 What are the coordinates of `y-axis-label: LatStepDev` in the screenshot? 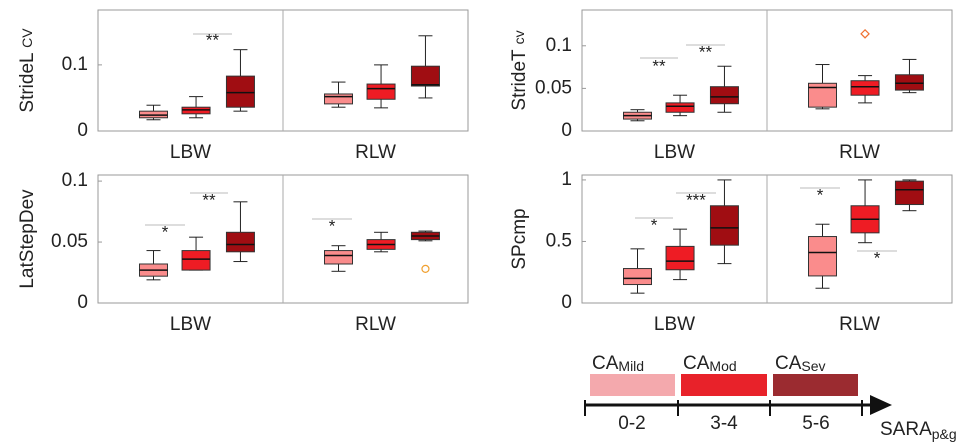 It's located at (27, 239).